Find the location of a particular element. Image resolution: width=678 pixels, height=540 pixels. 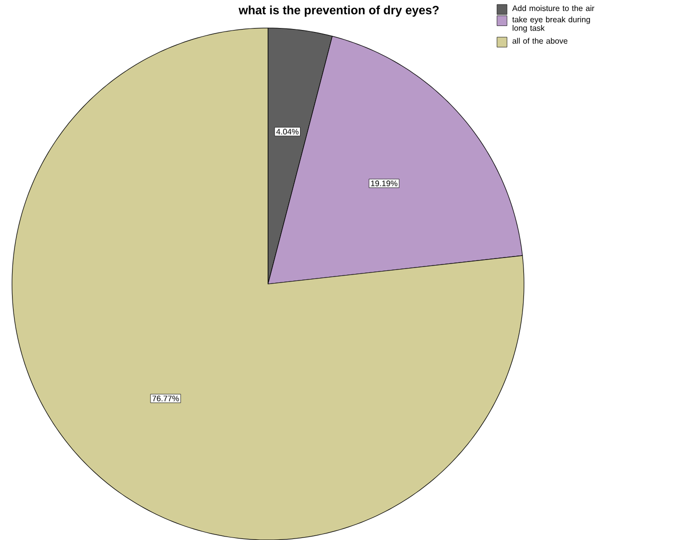

legend-label: Add moisture to the air is located at coordinates (553, 8).